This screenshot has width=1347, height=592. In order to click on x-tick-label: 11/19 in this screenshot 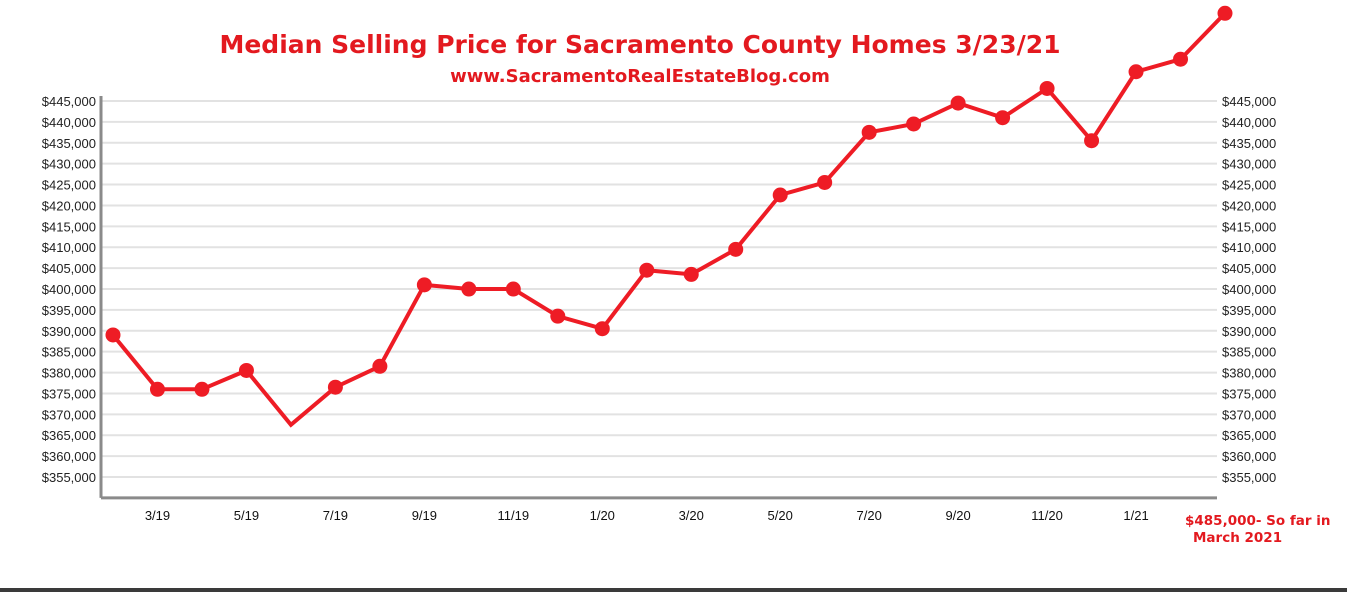, I will do `click(514, 515)`.